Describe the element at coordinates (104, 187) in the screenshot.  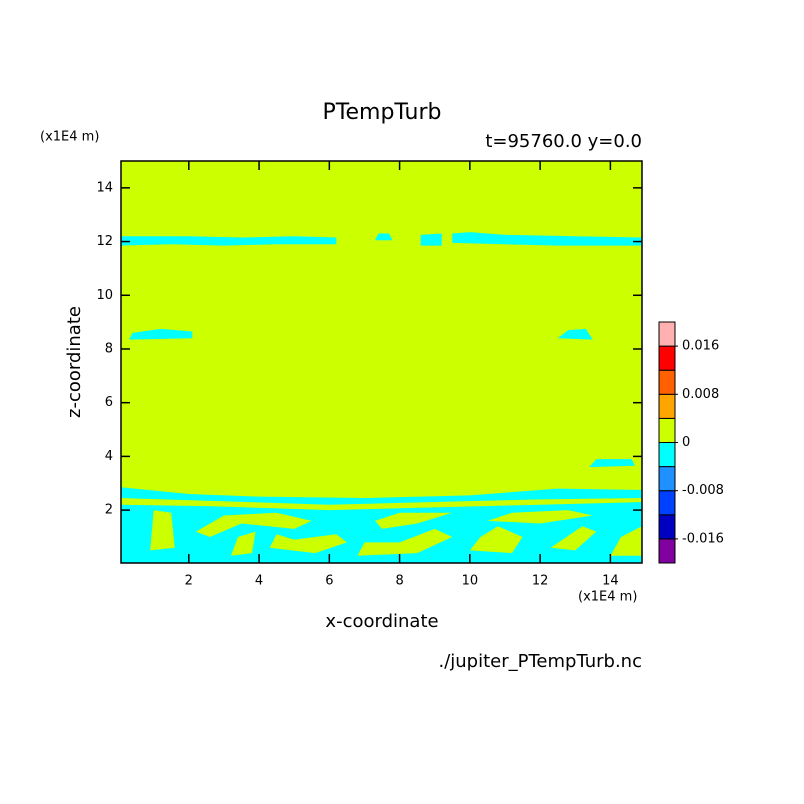
I see `y-tick-label: 14` at that location.